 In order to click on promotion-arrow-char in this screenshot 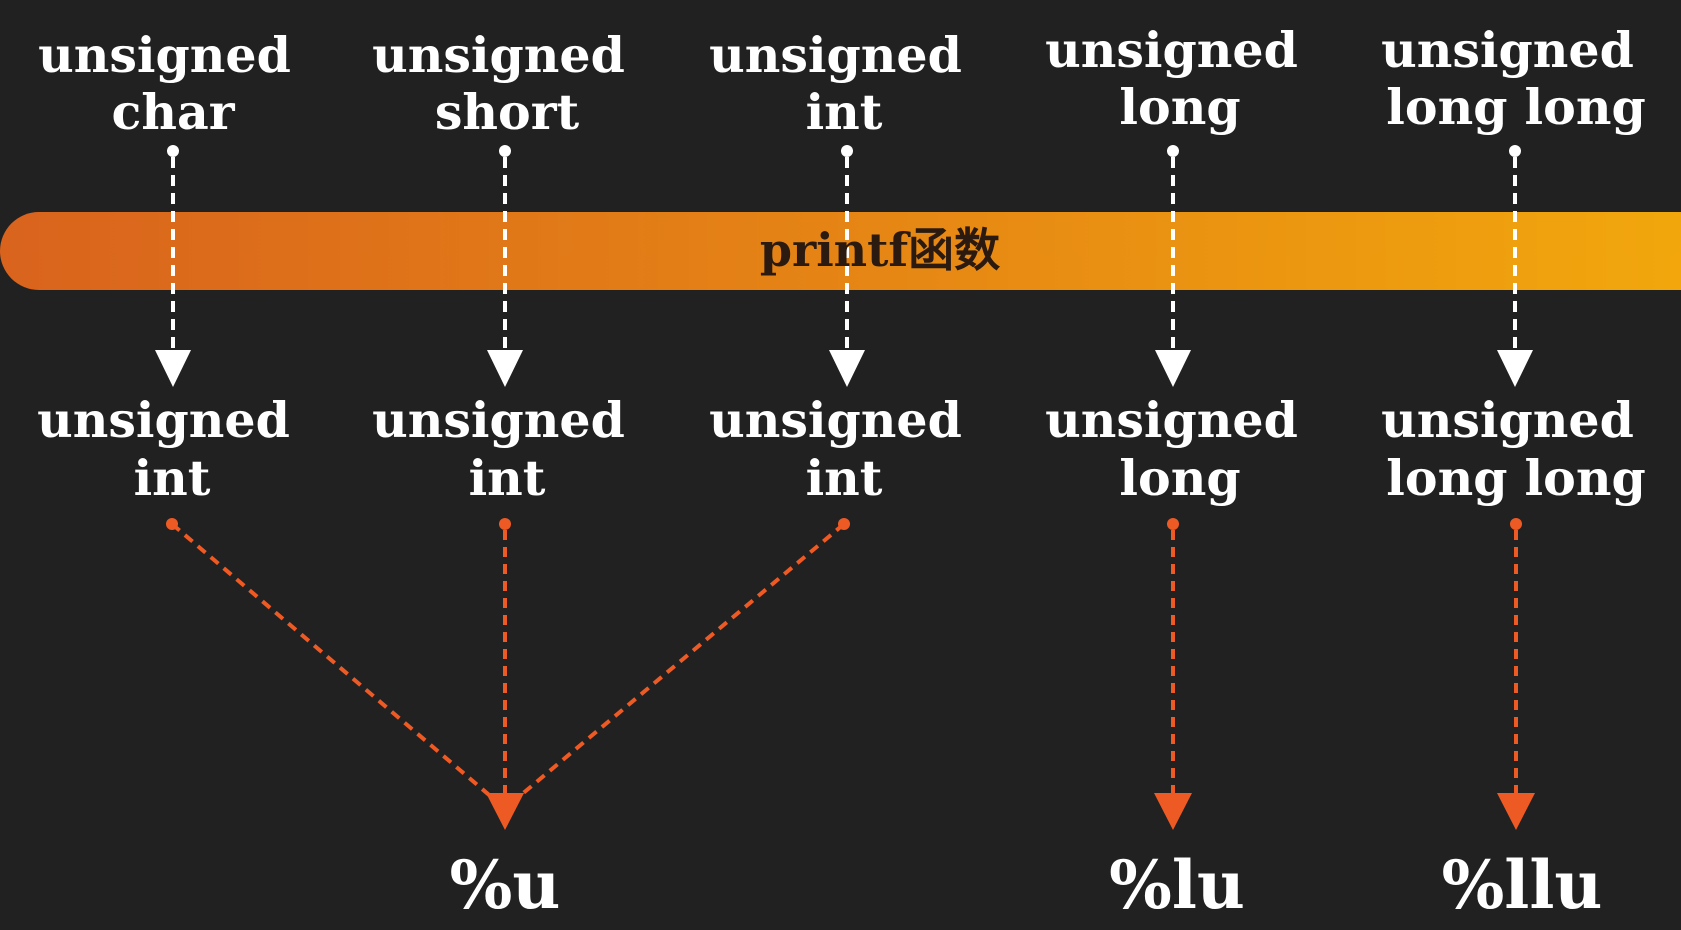, I will do `click(173, 266)`.